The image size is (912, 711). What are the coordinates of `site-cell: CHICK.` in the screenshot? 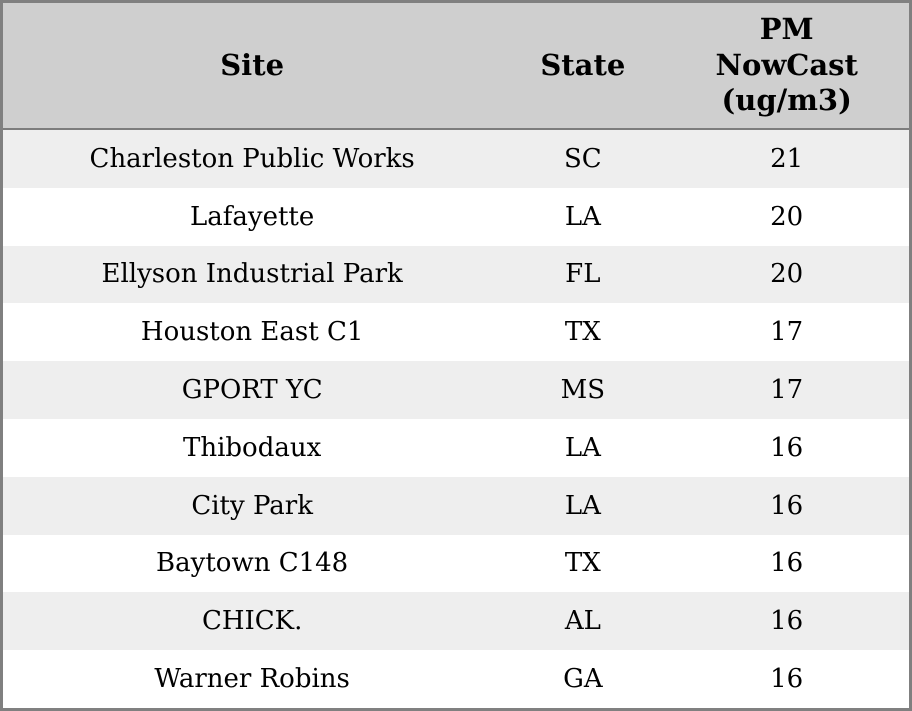 It's located at (252, 621).